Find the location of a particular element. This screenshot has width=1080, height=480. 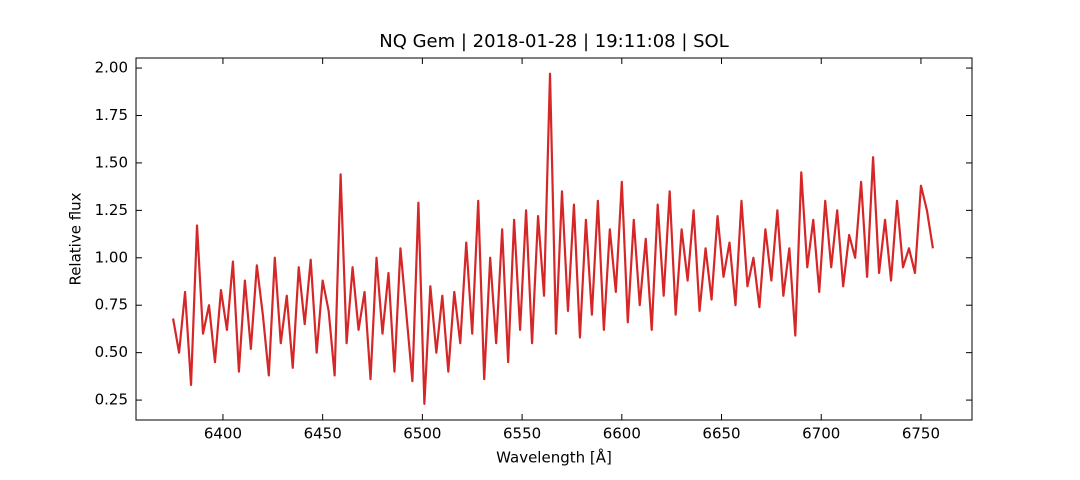

x-tick-label: 6450 is located at coordinates (323, 434).